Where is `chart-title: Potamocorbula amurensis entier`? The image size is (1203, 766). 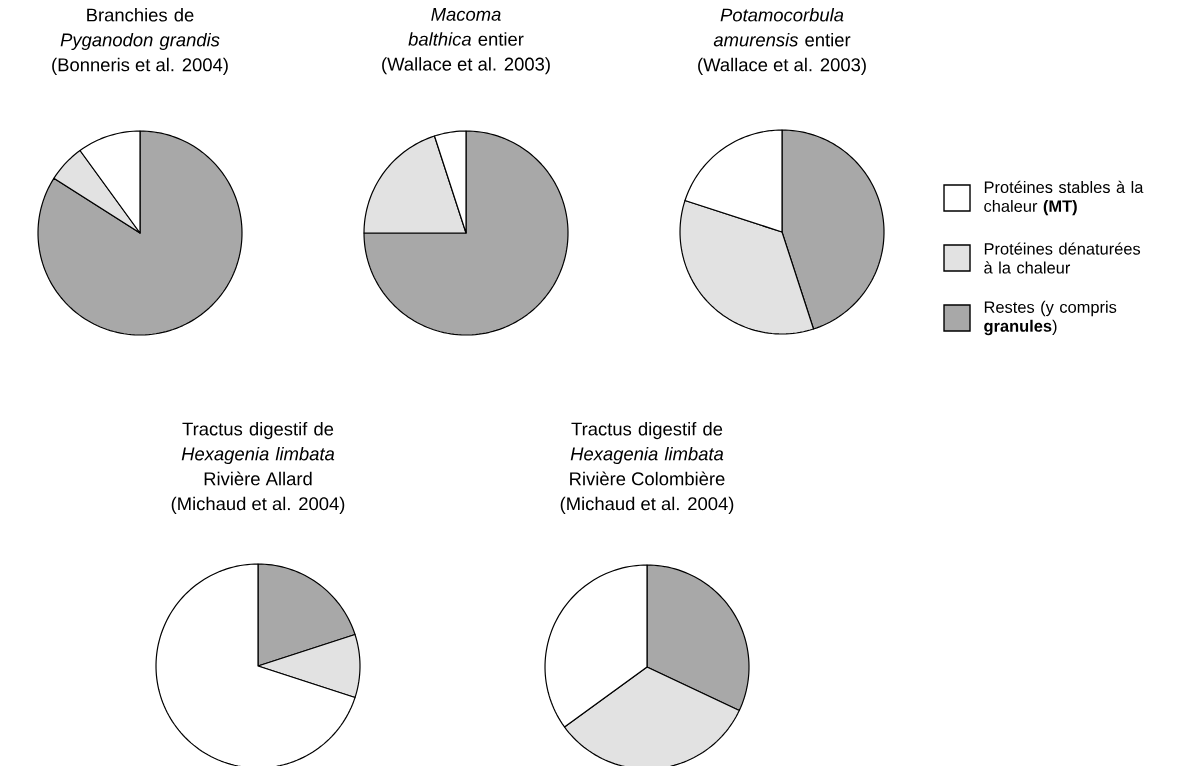
chart-title: Potamocorbula amurensis entier is located at coordinates (782, 27).